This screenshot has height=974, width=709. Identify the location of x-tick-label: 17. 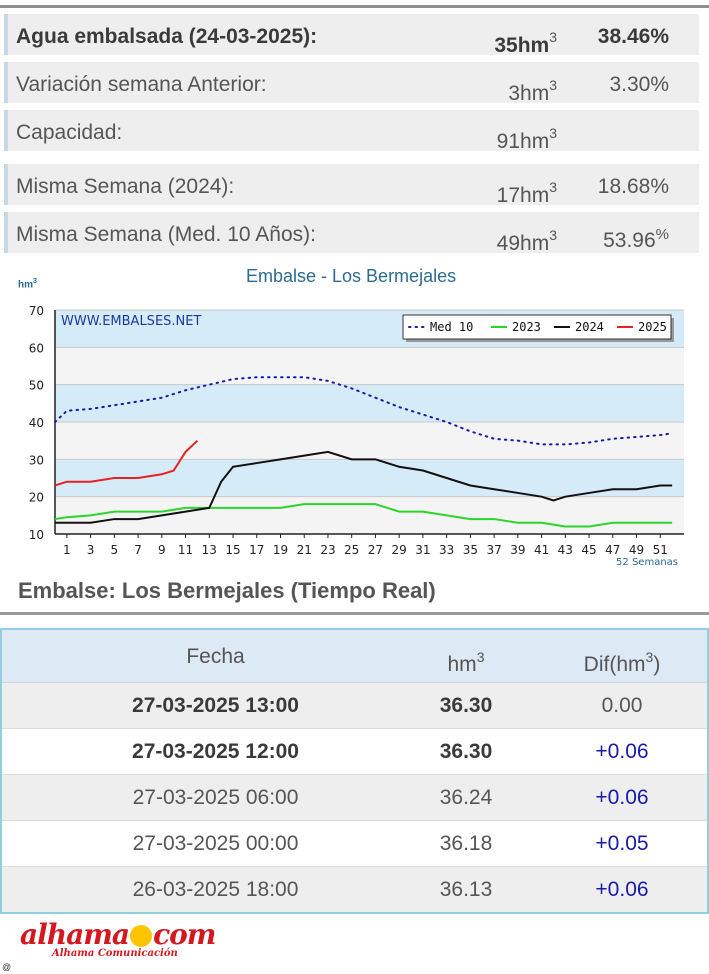
(256, 550).